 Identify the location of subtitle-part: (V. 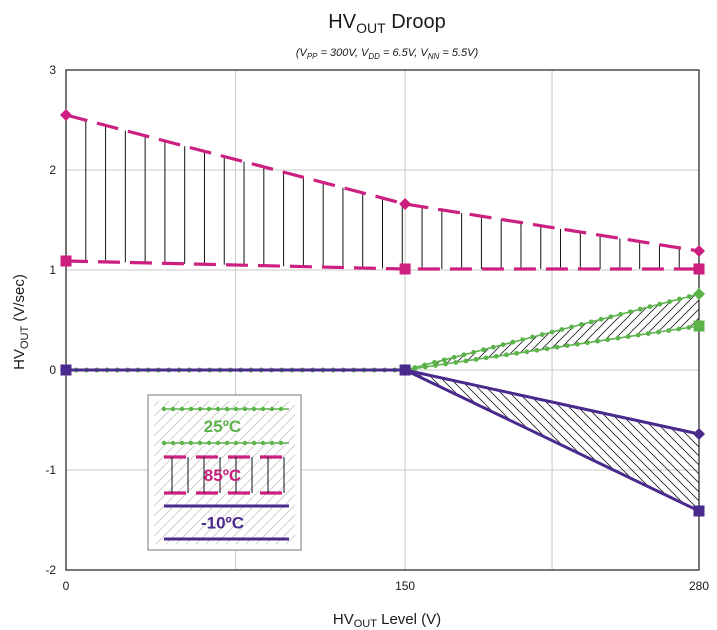
(302, 53).